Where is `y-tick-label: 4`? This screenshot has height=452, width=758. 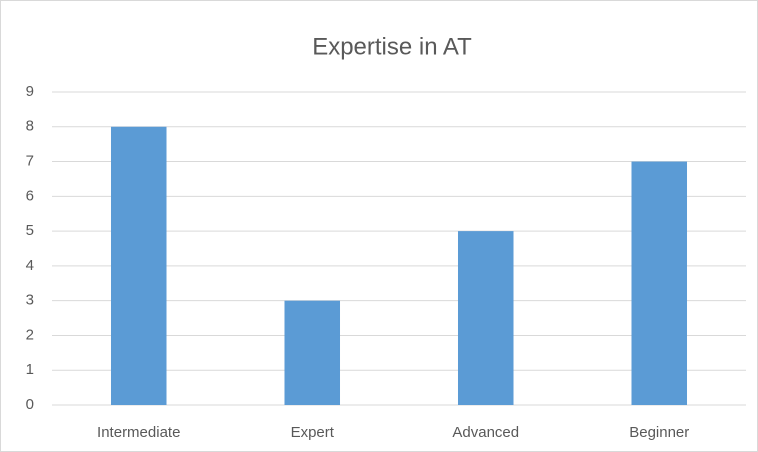
y-tick-label: 4 is located at coordinates (30, 265).